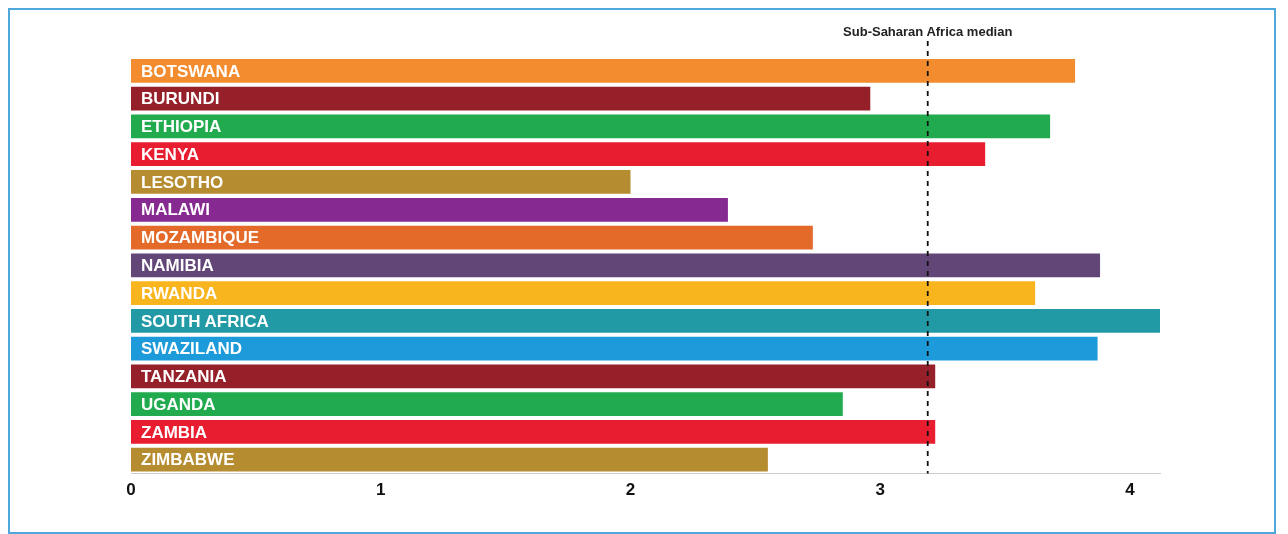  Describe the element at coordinates (182, 182) in the screenshot. I see `y-tick-label: LESOTHO` at that location.